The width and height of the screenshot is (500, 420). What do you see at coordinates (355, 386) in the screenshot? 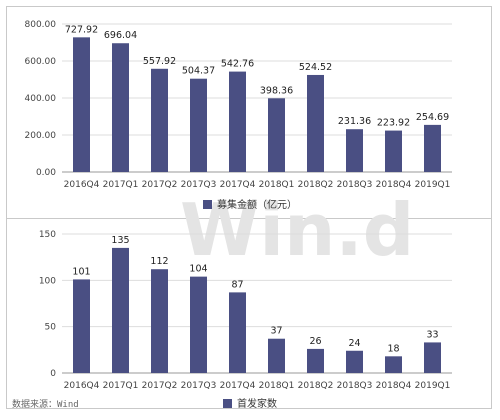
I see `bottom-x-tick-label: 2018Q3` at bounding box center [355, 386].